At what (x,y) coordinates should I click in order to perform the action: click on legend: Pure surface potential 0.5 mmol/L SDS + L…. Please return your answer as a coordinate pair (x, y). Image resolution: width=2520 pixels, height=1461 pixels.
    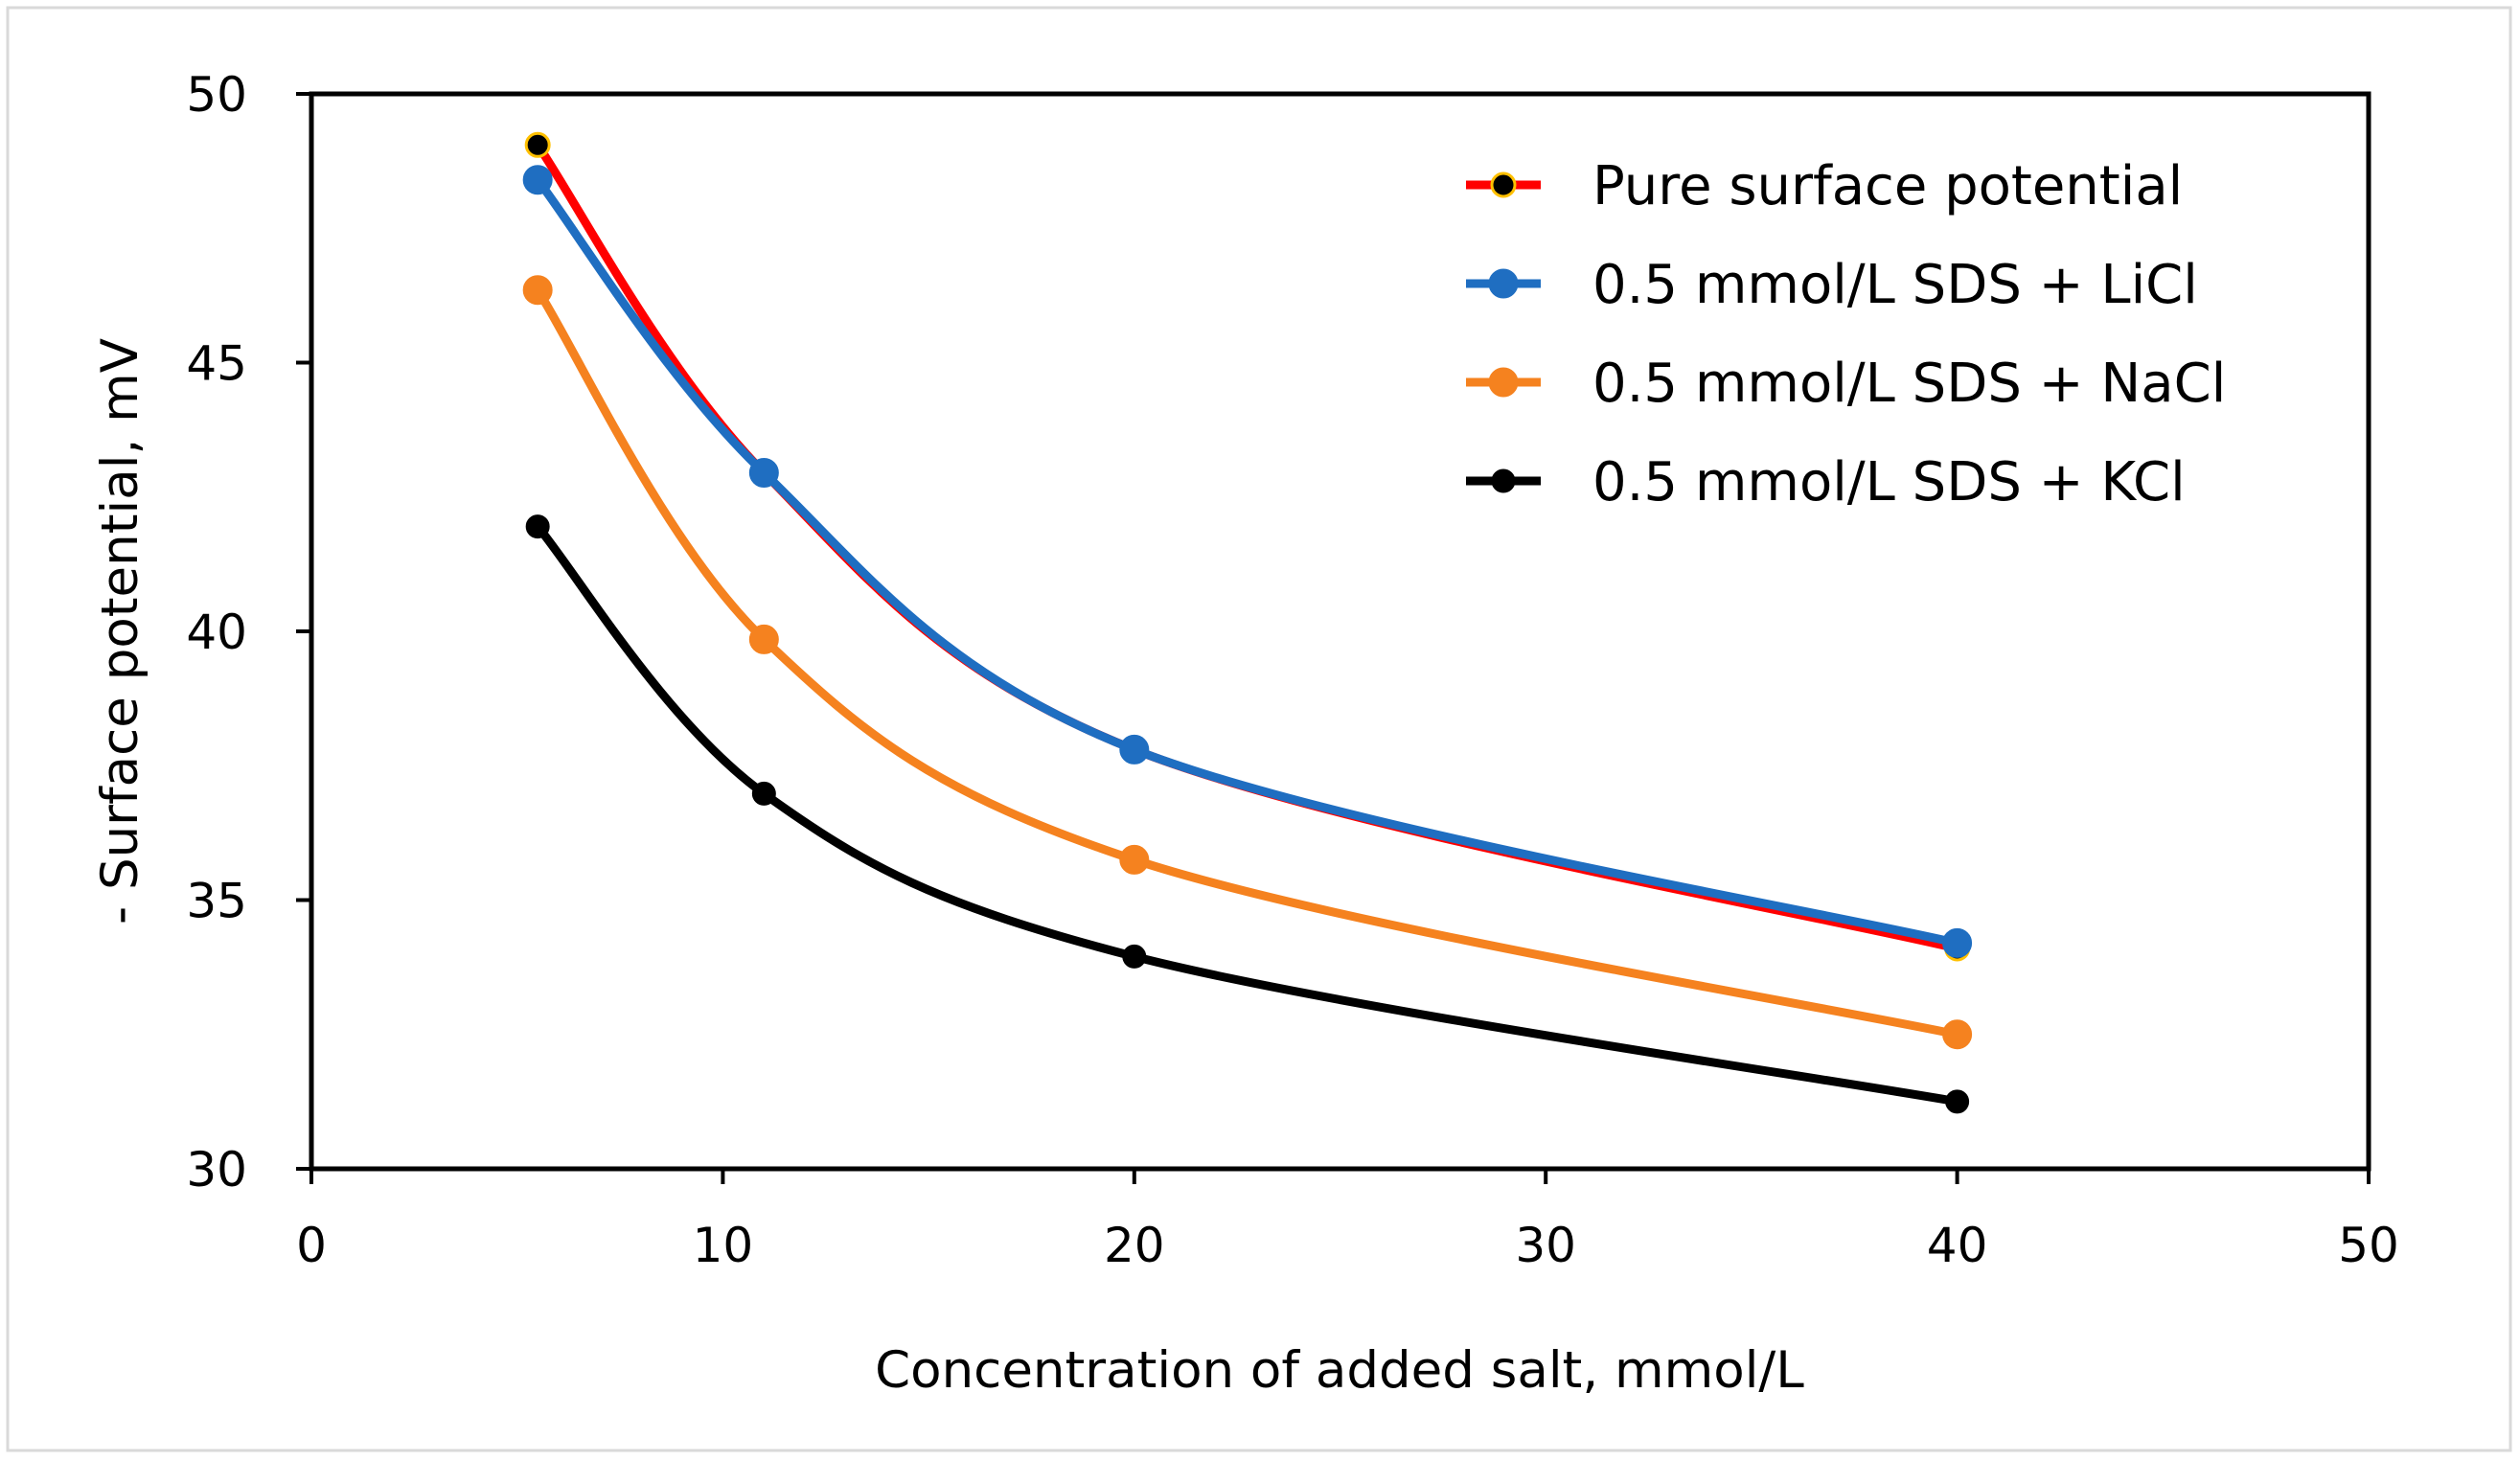
    Looking at the image, I should click on (1846, 334).